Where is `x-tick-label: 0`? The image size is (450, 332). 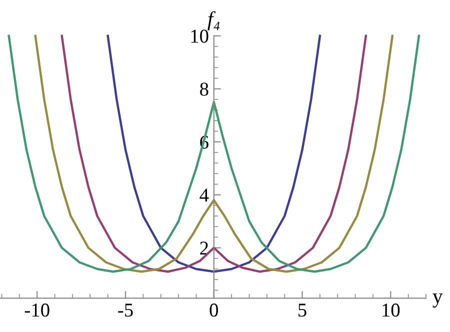 x-tick-label: 0 is located at coordinates (214, 310).